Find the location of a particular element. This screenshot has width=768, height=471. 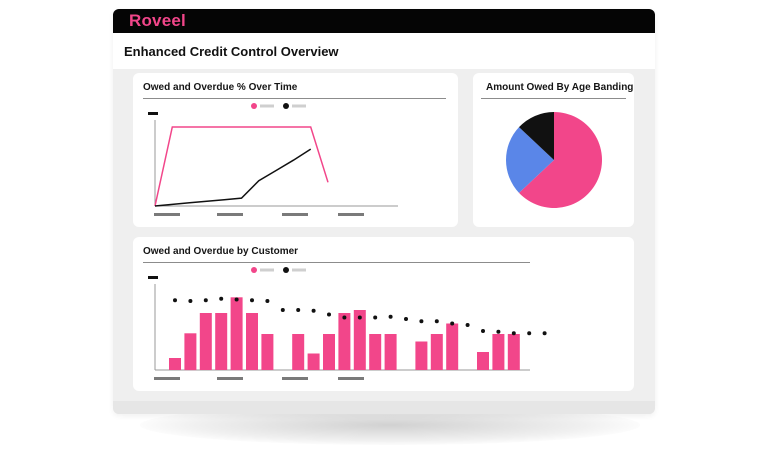

title-bar: Enhanced Credit Control Overview is located at coordinates (384, 51).